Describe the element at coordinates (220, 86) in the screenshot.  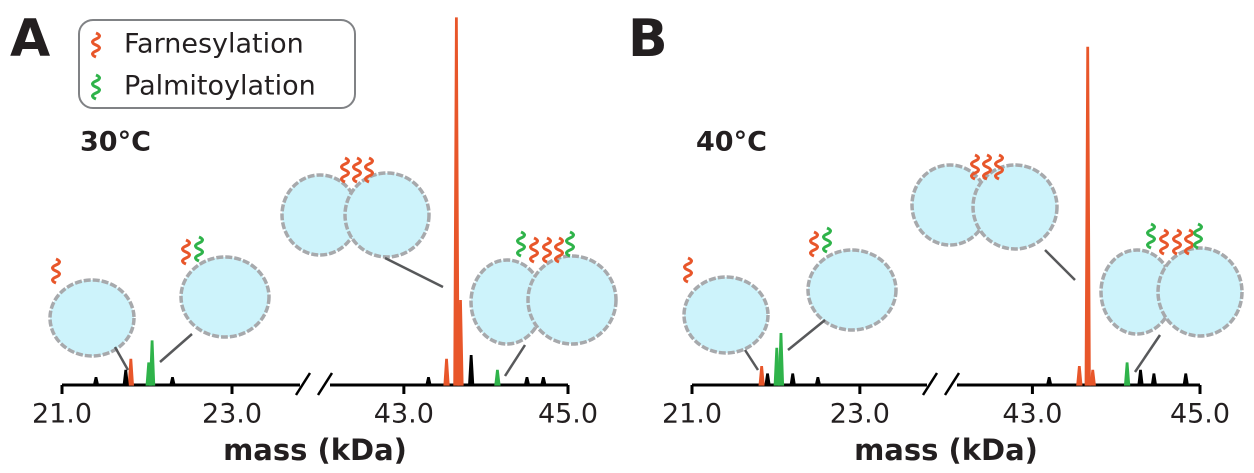
I see `legend-label: Palmitoylation` at that location.